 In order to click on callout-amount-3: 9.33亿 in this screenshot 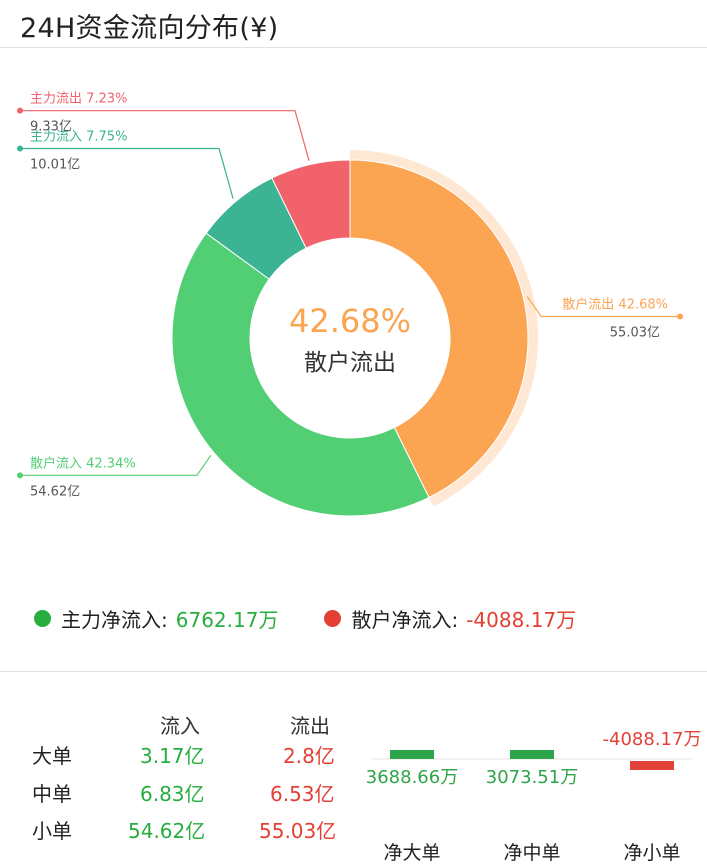, I will do `click(51, 127)`.